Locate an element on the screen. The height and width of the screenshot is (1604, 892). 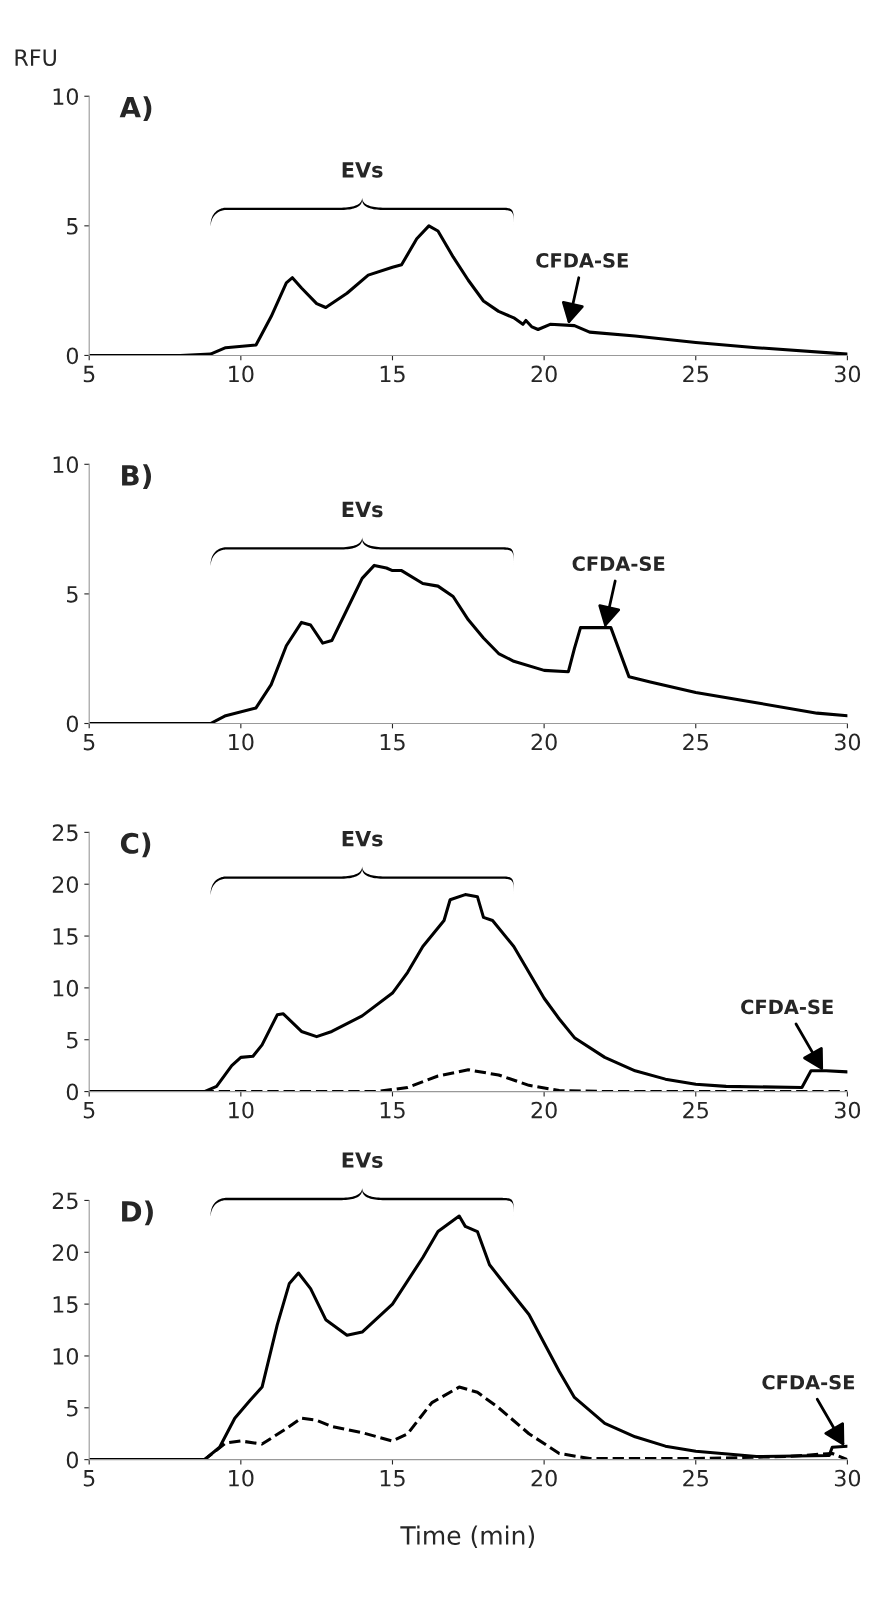
text: EVs is located at coordinates (362, 1160).